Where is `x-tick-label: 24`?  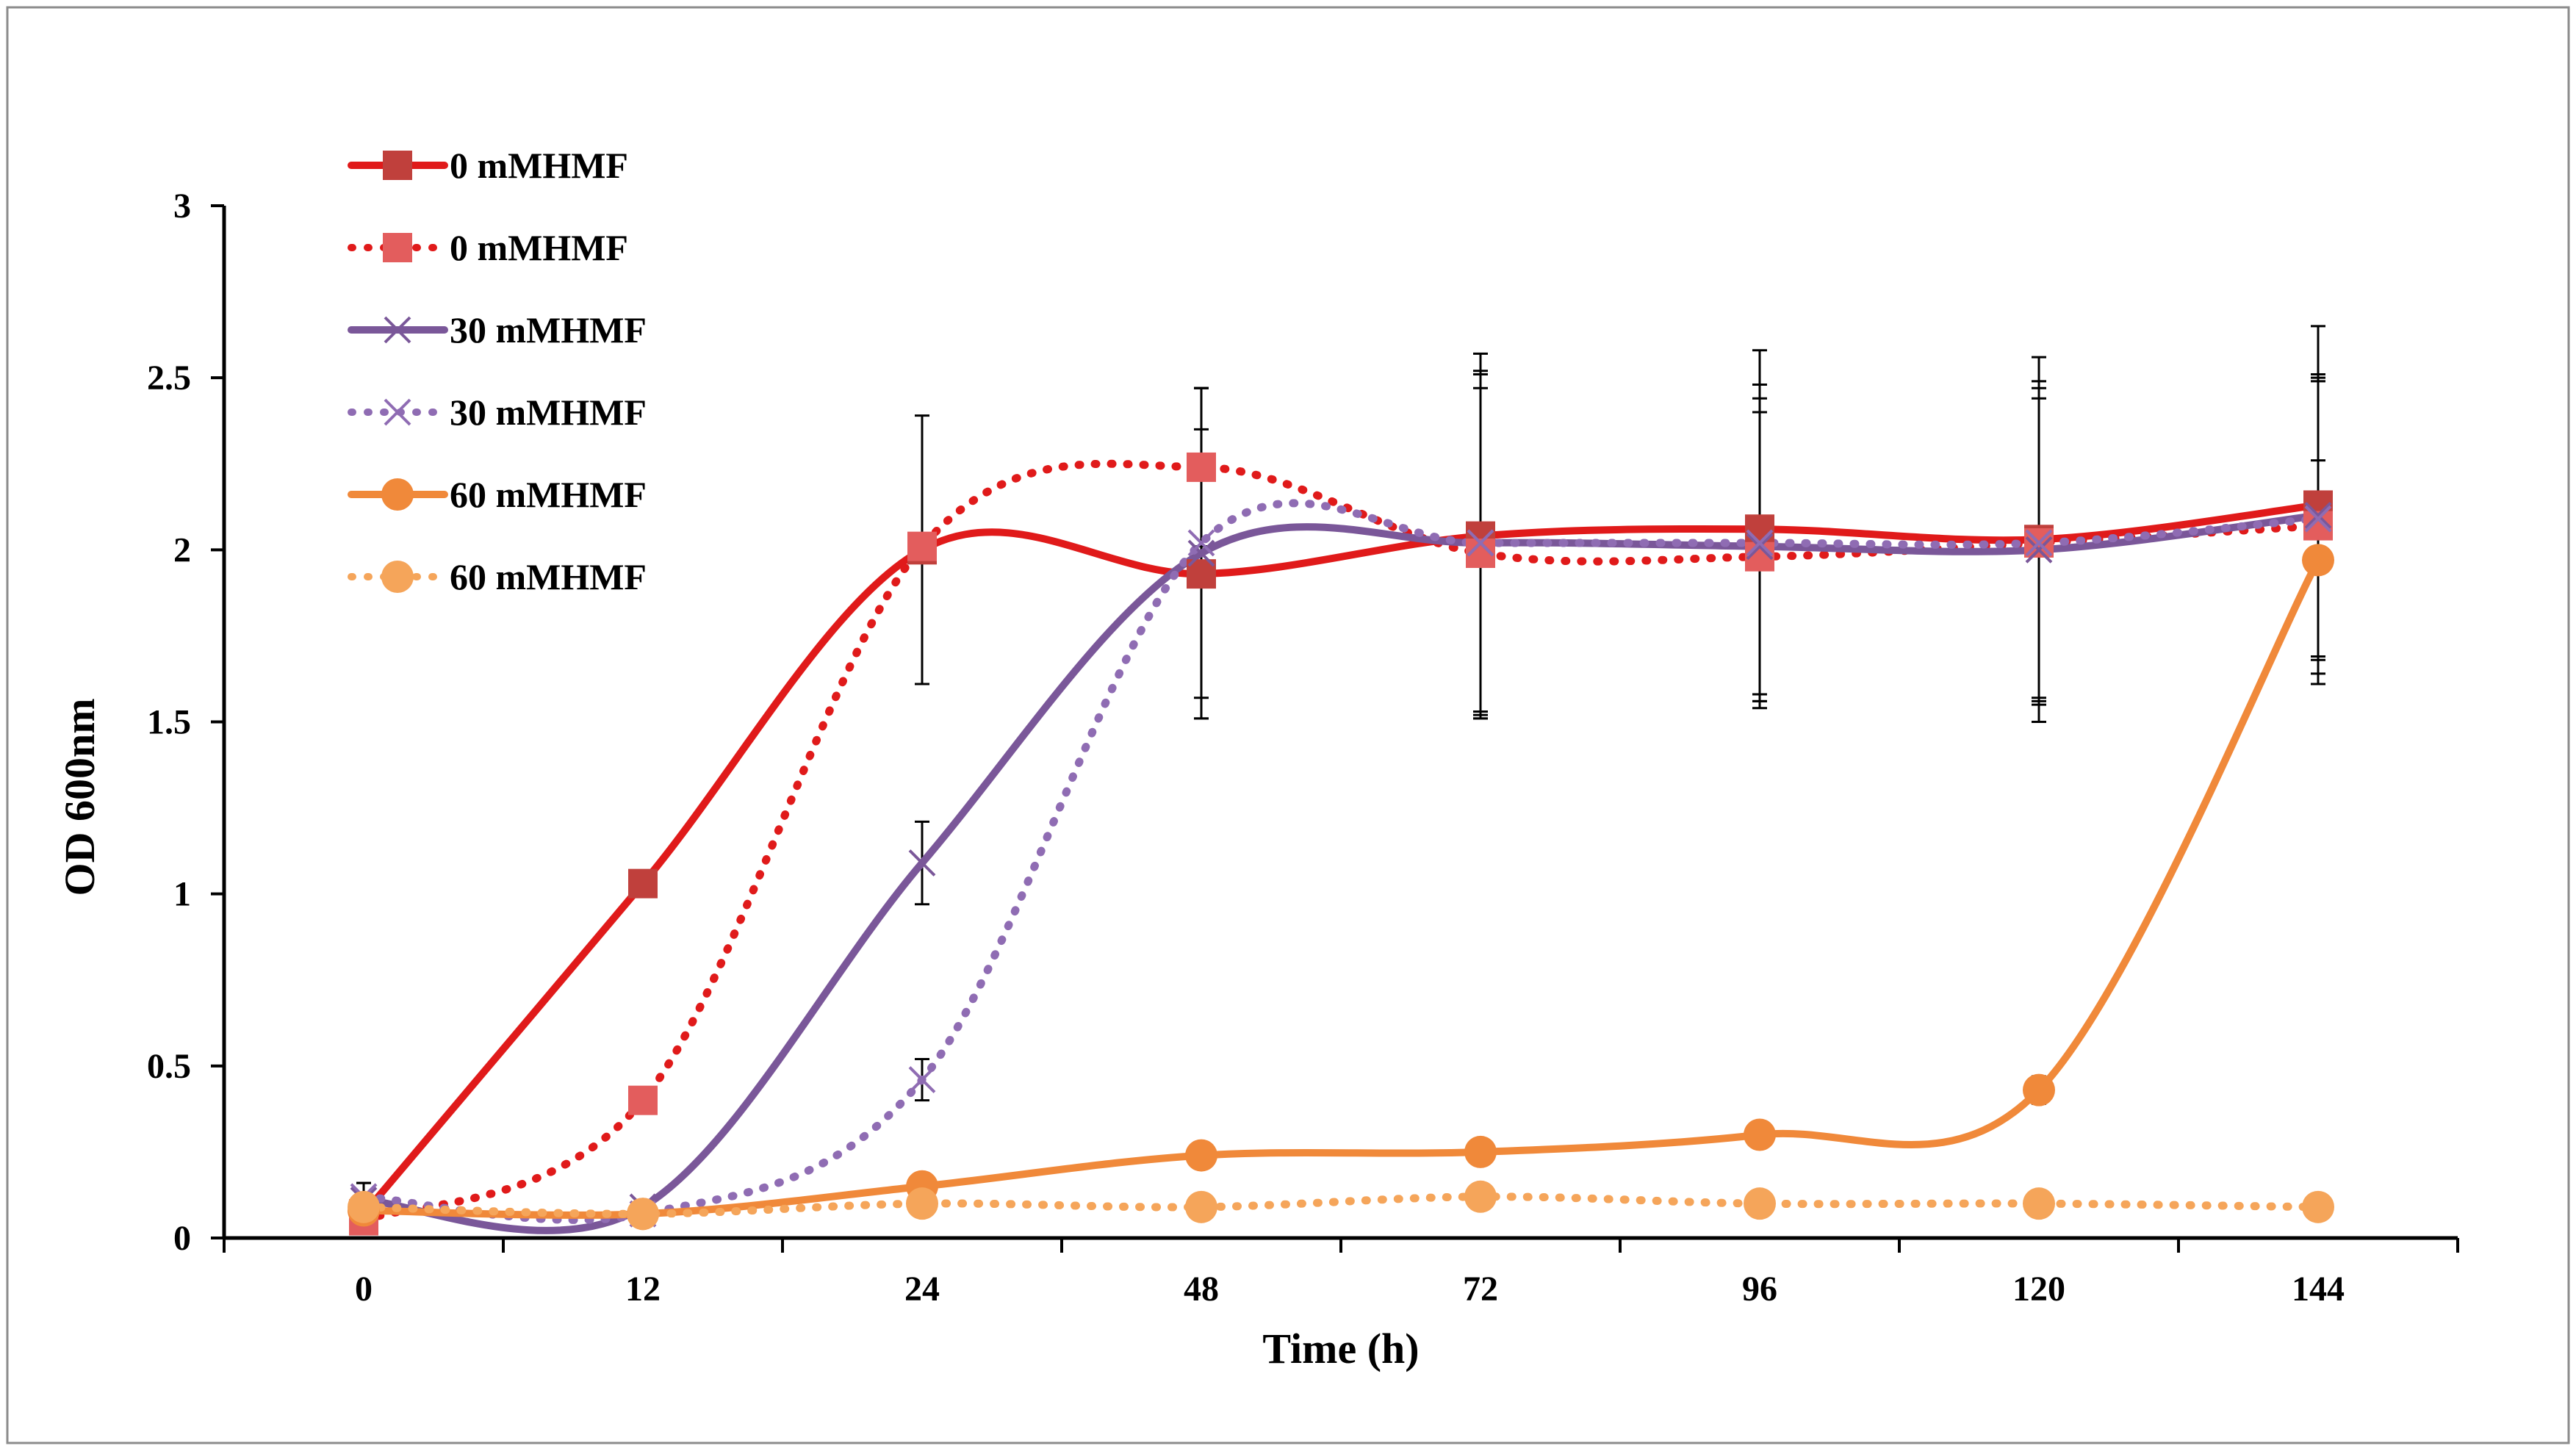
x-tick-label: 24 is located at coordinates (922, 1290).